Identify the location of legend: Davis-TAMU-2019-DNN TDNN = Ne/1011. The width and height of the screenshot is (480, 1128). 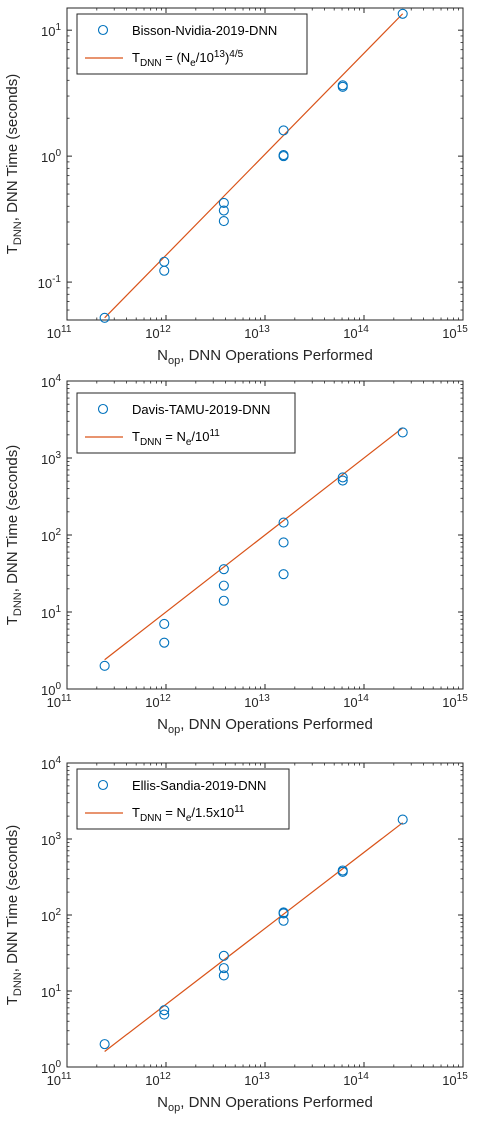
(186, 423).